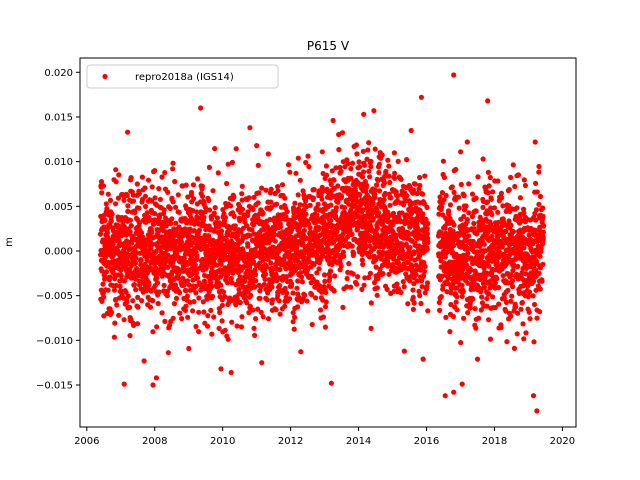  I want to click on y-tick-label: −0.015, so click(54, 386).